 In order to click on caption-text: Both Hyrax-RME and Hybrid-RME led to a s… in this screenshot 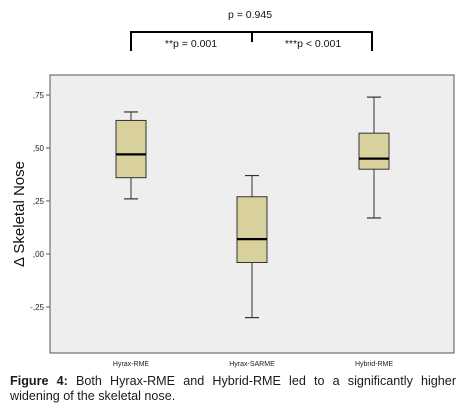, I will do `click(233, 388)`.